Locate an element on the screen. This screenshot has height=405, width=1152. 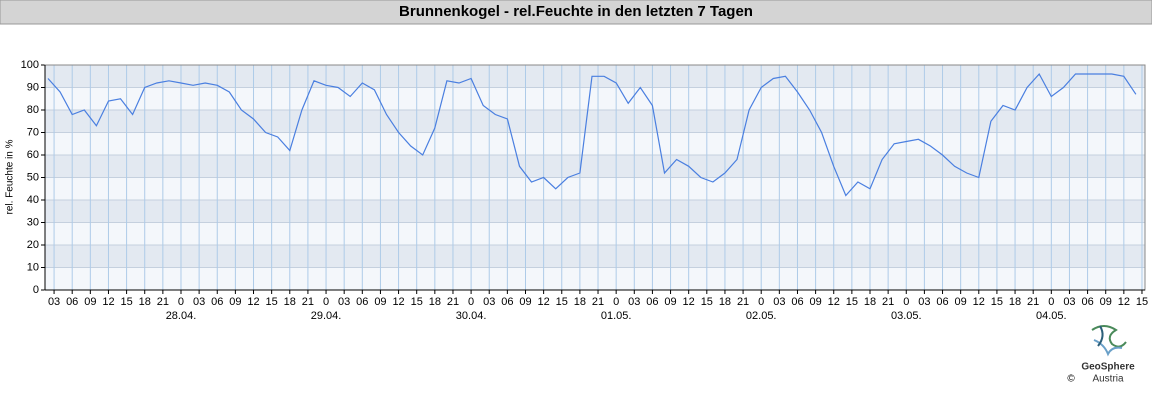
y-tick-label: 100 is located at coordinates (30, 65).